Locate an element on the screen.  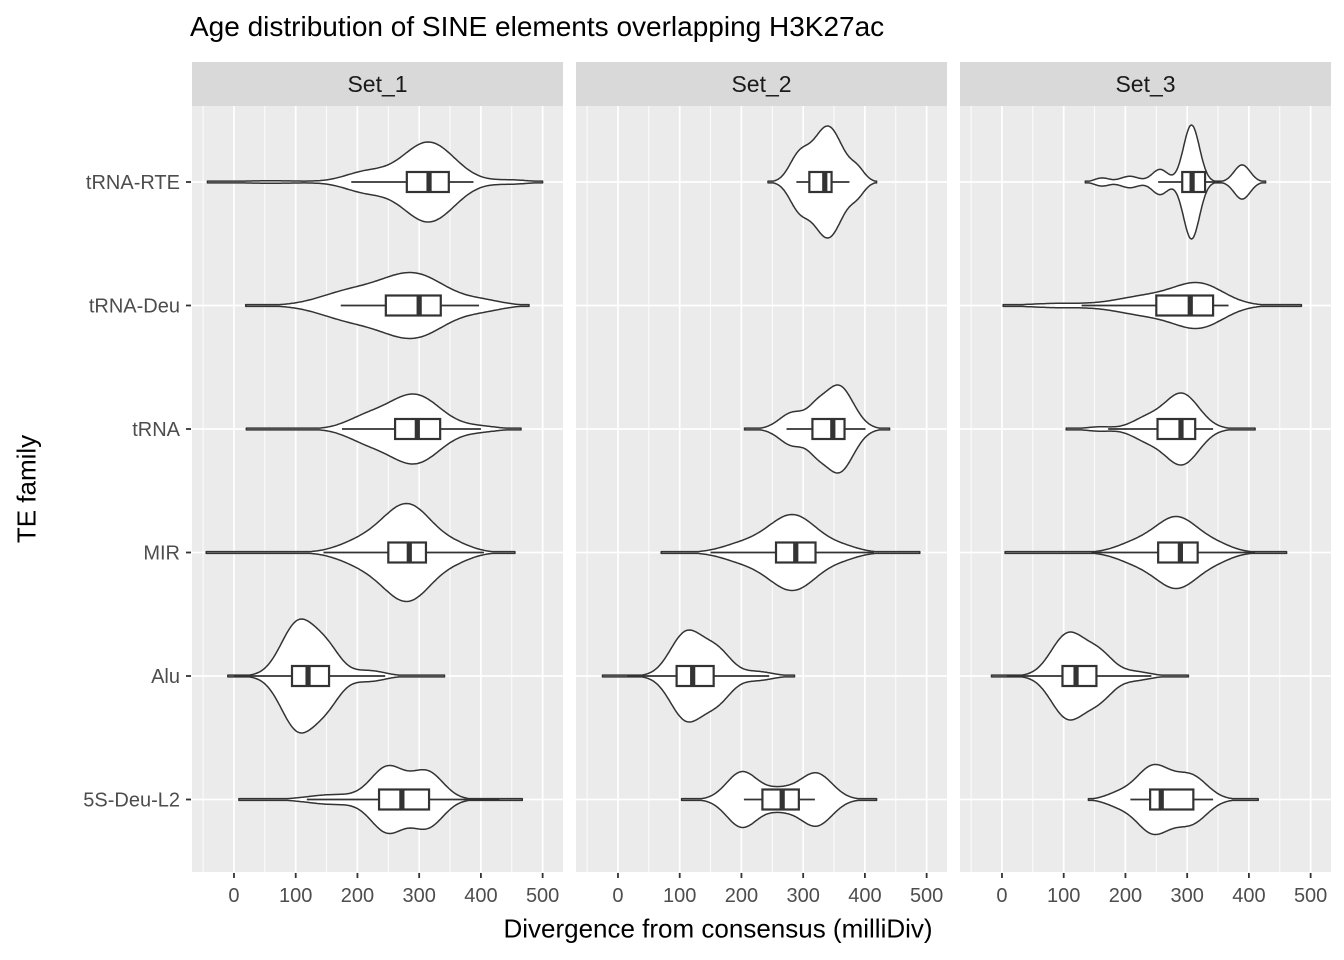
facet-strip-label-Set_3: Set_3 is located at coordinates (1145, 84).